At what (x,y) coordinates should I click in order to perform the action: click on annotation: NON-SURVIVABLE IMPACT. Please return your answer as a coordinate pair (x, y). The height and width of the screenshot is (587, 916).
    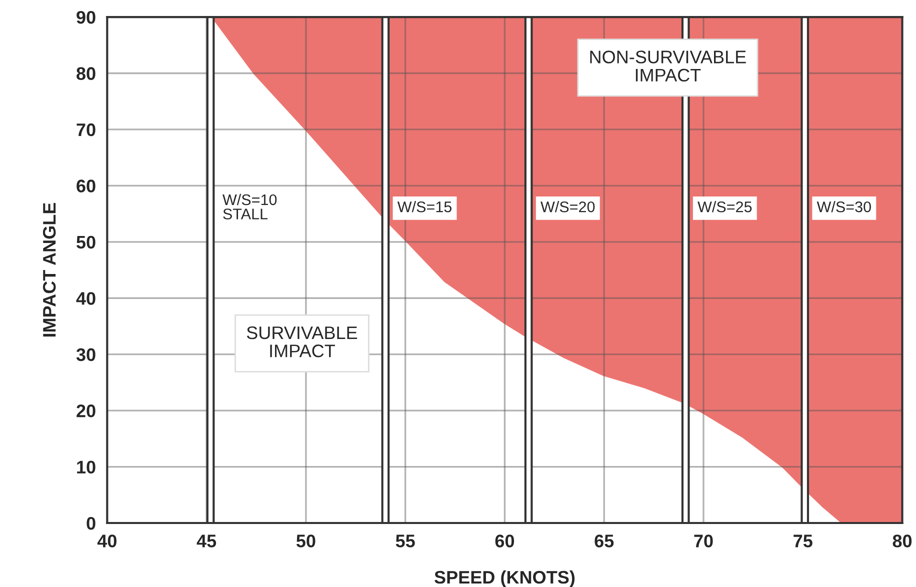
    Looking at the image, I should click on (668, 66).